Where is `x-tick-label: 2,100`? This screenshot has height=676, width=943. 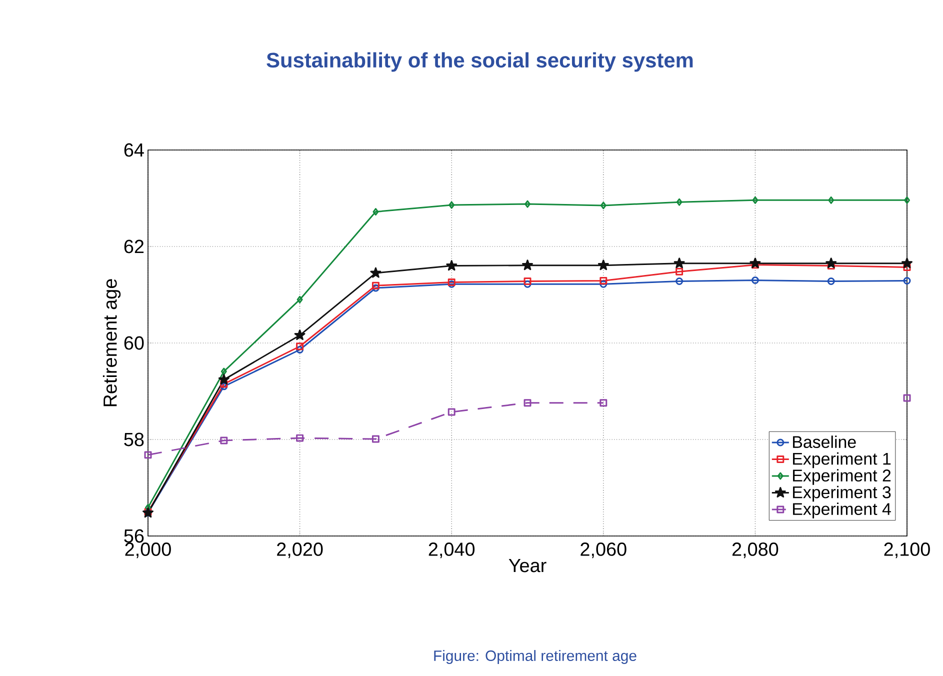
x-tick-label: 2,100 is located at coordinates (907, 550).